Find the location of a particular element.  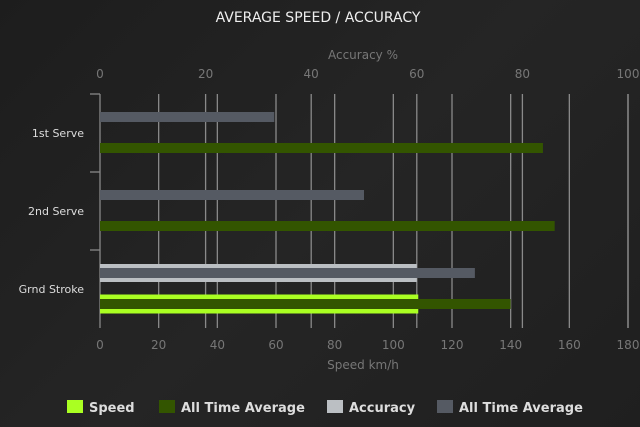

bottom-tick-label: 40 is located at coordinates (217, 345).